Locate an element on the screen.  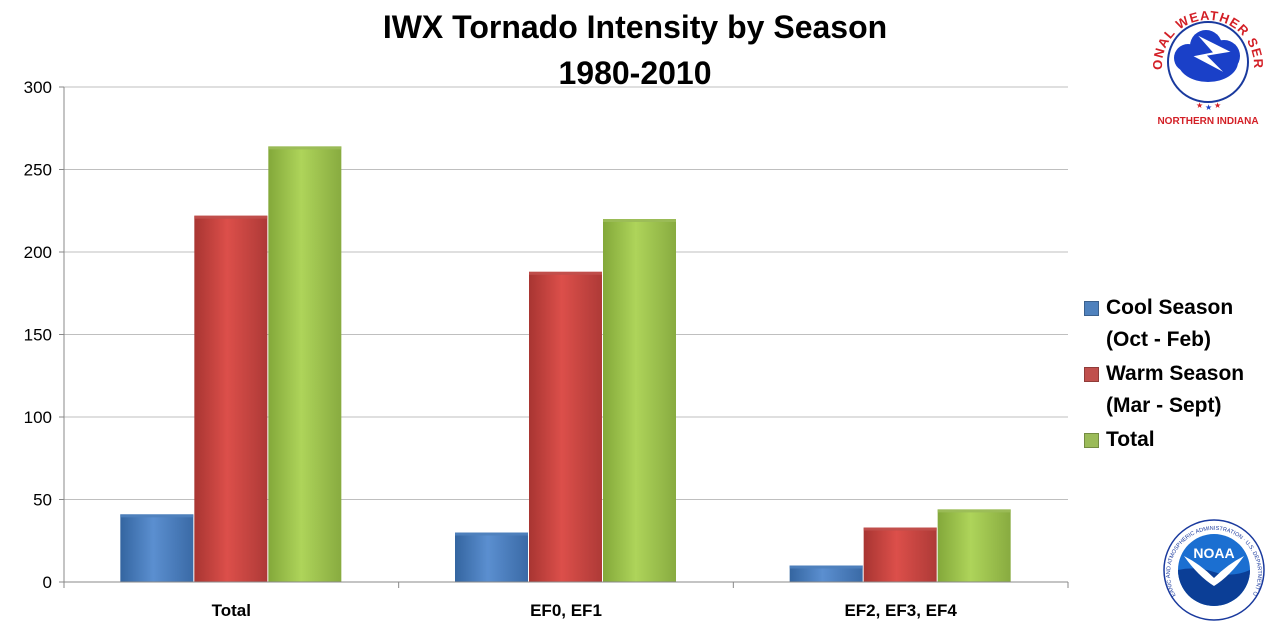
legend-item: Cool Season (Oct - Feb) is located at coordinates (1174, 324).